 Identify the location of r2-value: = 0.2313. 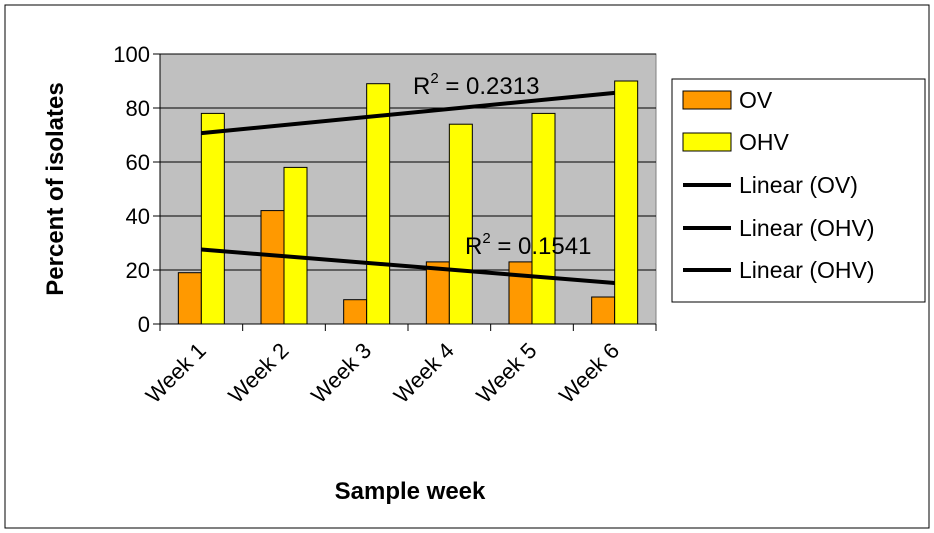
(489, 86).